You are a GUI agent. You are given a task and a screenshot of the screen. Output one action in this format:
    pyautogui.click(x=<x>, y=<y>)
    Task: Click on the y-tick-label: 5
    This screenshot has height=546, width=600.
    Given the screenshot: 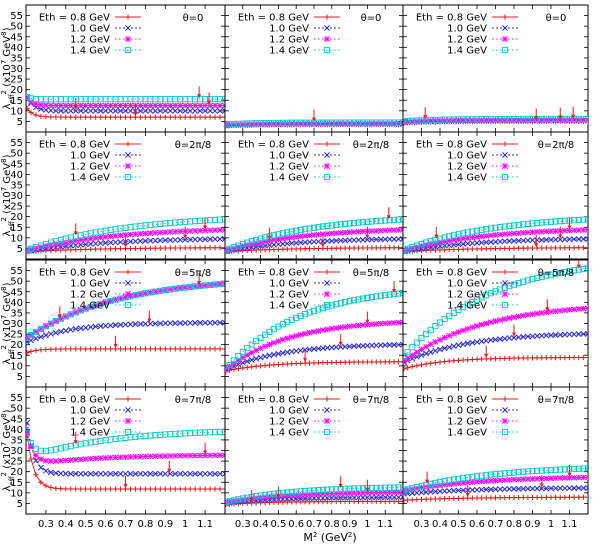 What is the action you would take?
    pyautogui.click(x=20, y=377)
    